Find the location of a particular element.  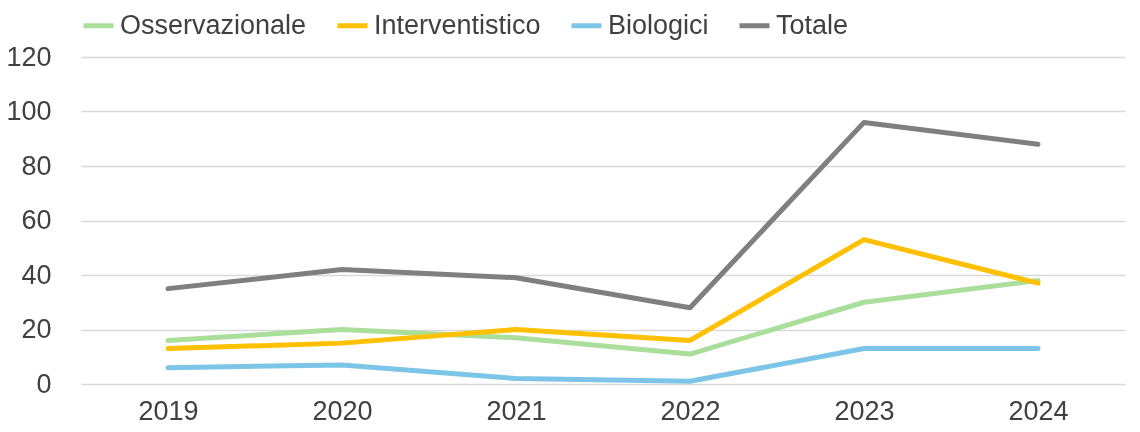

legend-label: Interventistico is located at coordinates (457, 24).